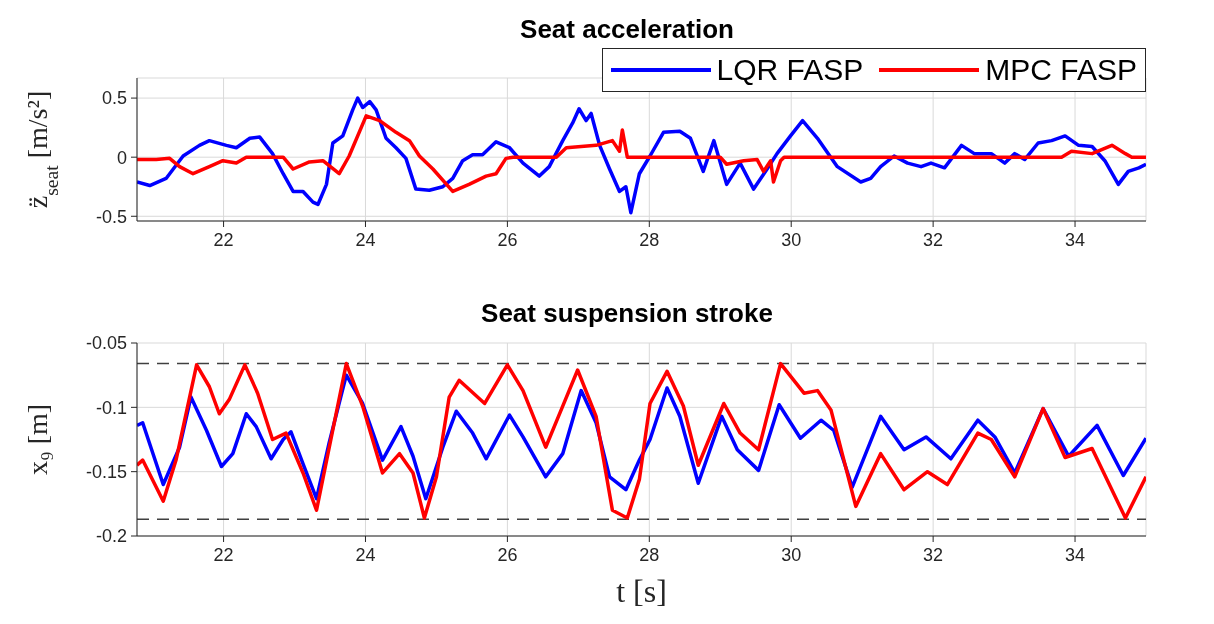 The image size is (1214, 624). What do you see at coordinates (111, 216) in the screenshot?
I see `y-tick-label: -0.5` at bounding box center [111, 216].